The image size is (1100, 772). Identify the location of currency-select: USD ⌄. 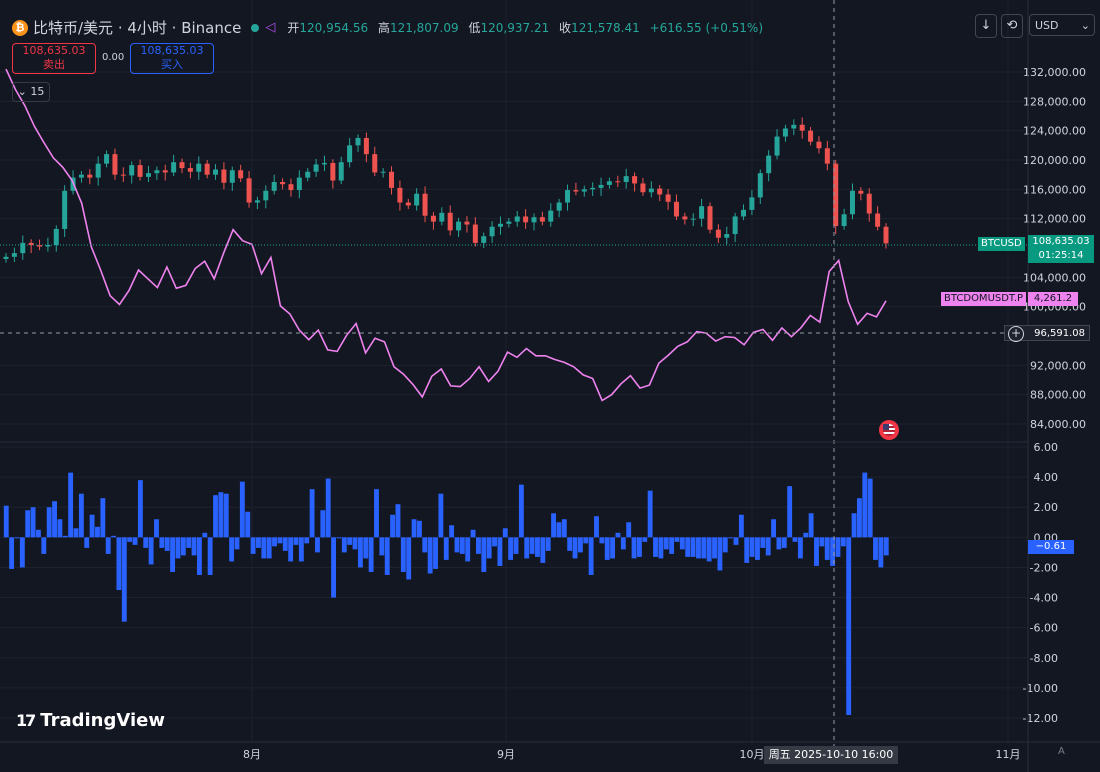
(1062, 25).